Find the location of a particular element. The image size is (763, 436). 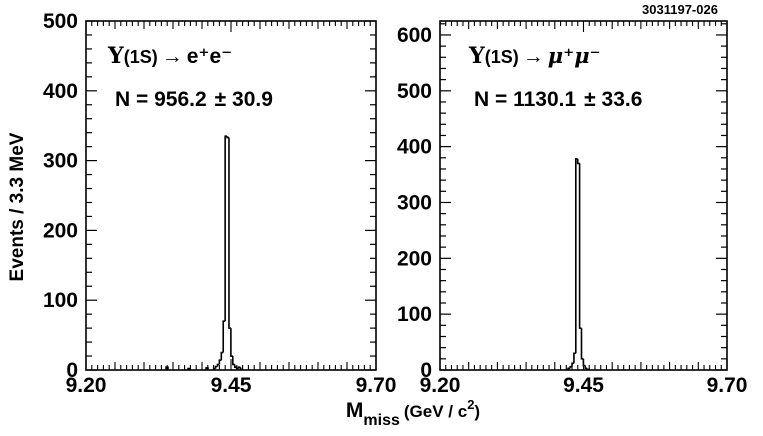

x-axis-label-unit-close: ) is located at coordinates (477, 411).